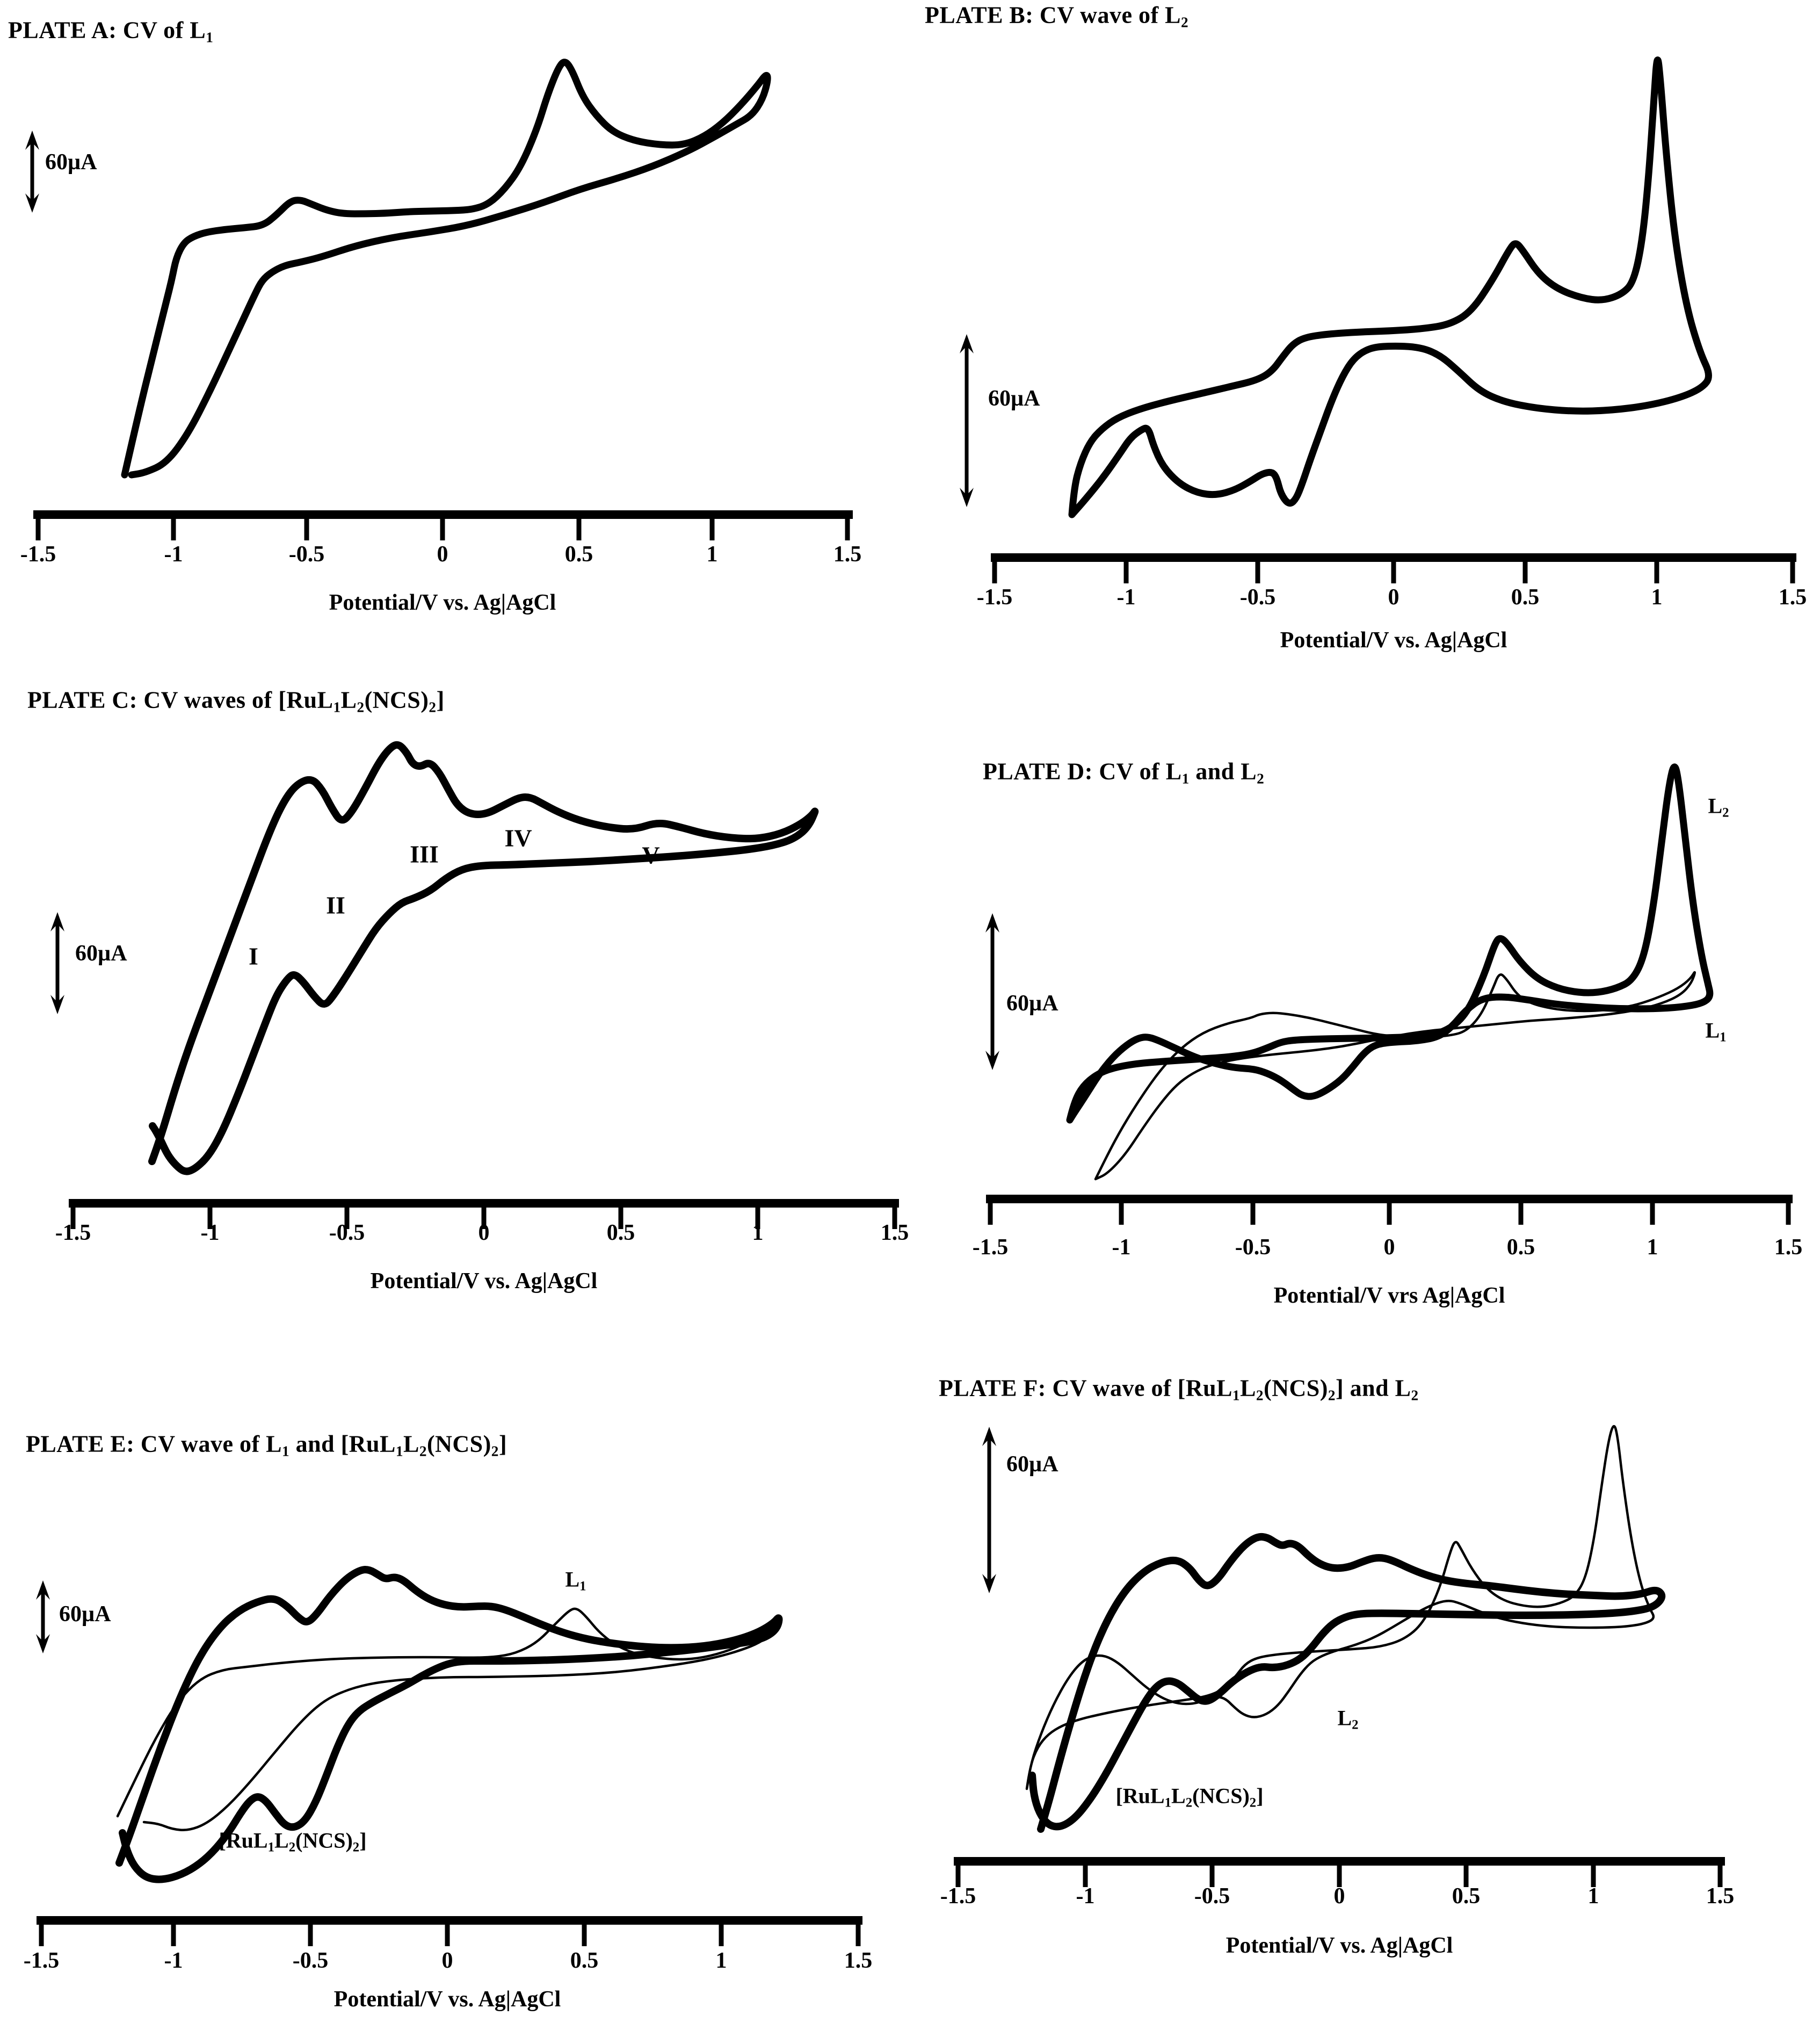 The width and height of the screenshot is (1820, 2023). What do you see at coordinates (311, 1961) in the screenshot?
I see `plate-e-tick-label: -0.5` at bounding box center [311, 1961].